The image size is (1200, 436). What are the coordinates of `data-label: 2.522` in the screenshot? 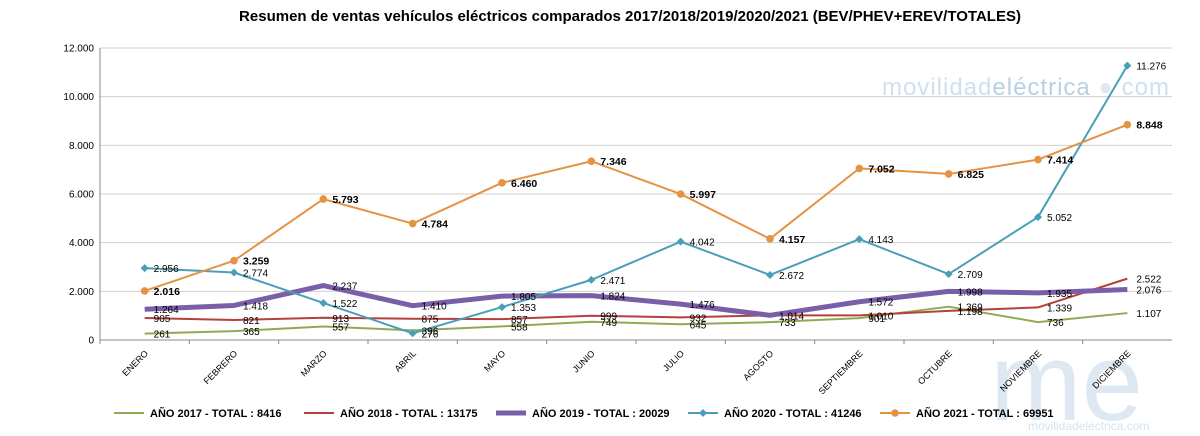 It's located at (1148, 280).